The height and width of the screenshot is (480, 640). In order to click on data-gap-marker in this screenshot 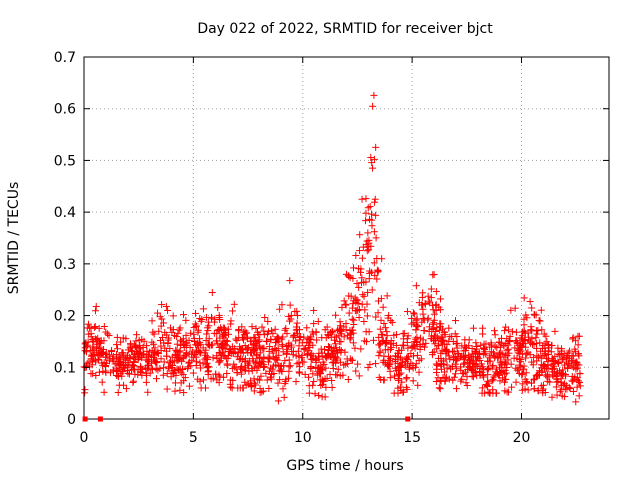, I will do `click(85, 419)`.